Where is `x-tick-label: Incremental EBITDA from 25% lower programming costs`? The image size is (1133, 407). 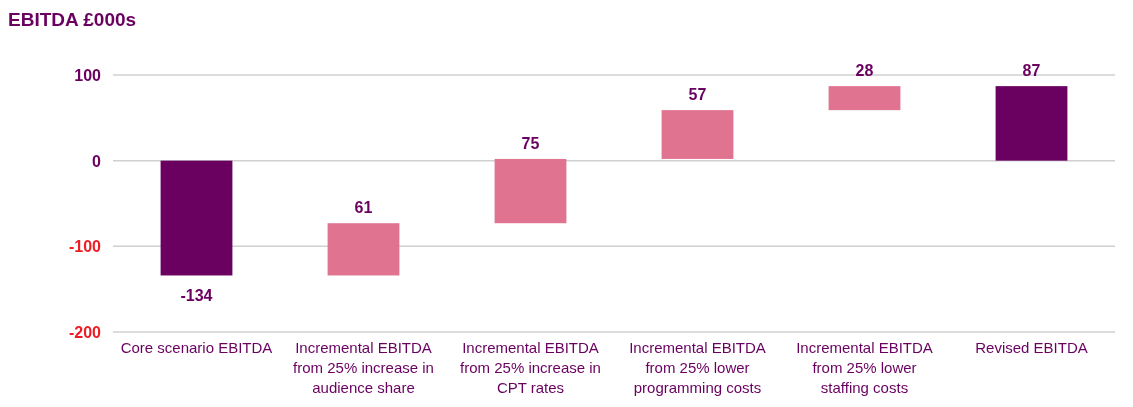 x-tick-label: Incremental EBITDA from 25% lower programming costs is located at coordinates (697, 367).